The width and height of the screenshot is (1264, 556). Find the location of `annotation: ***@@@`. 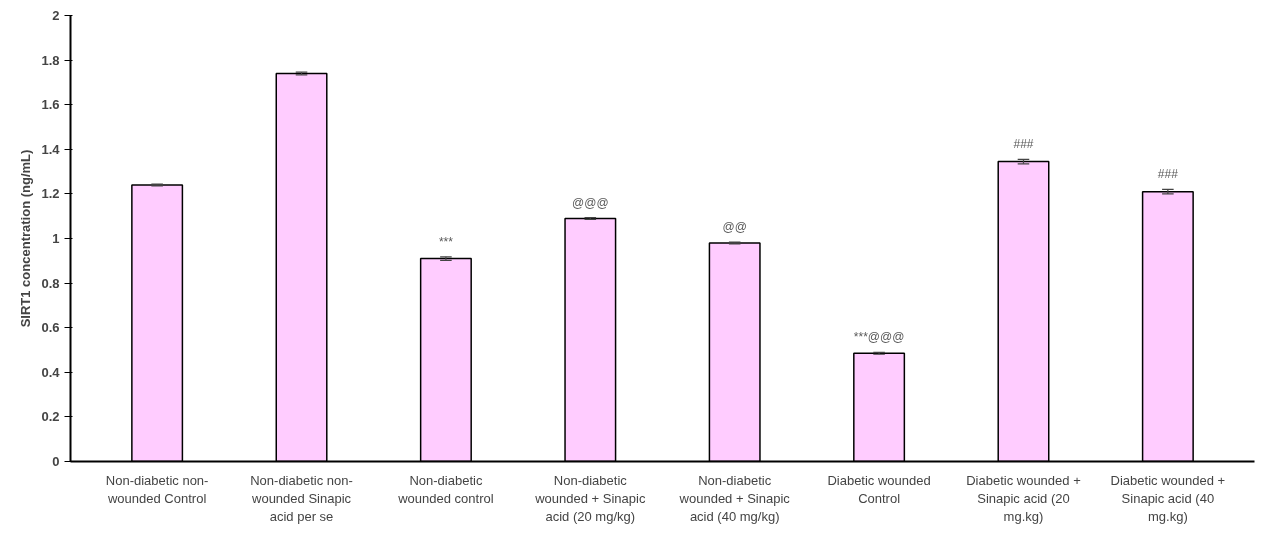

annotation: ***@@@ is located at coordinates (879, 337).